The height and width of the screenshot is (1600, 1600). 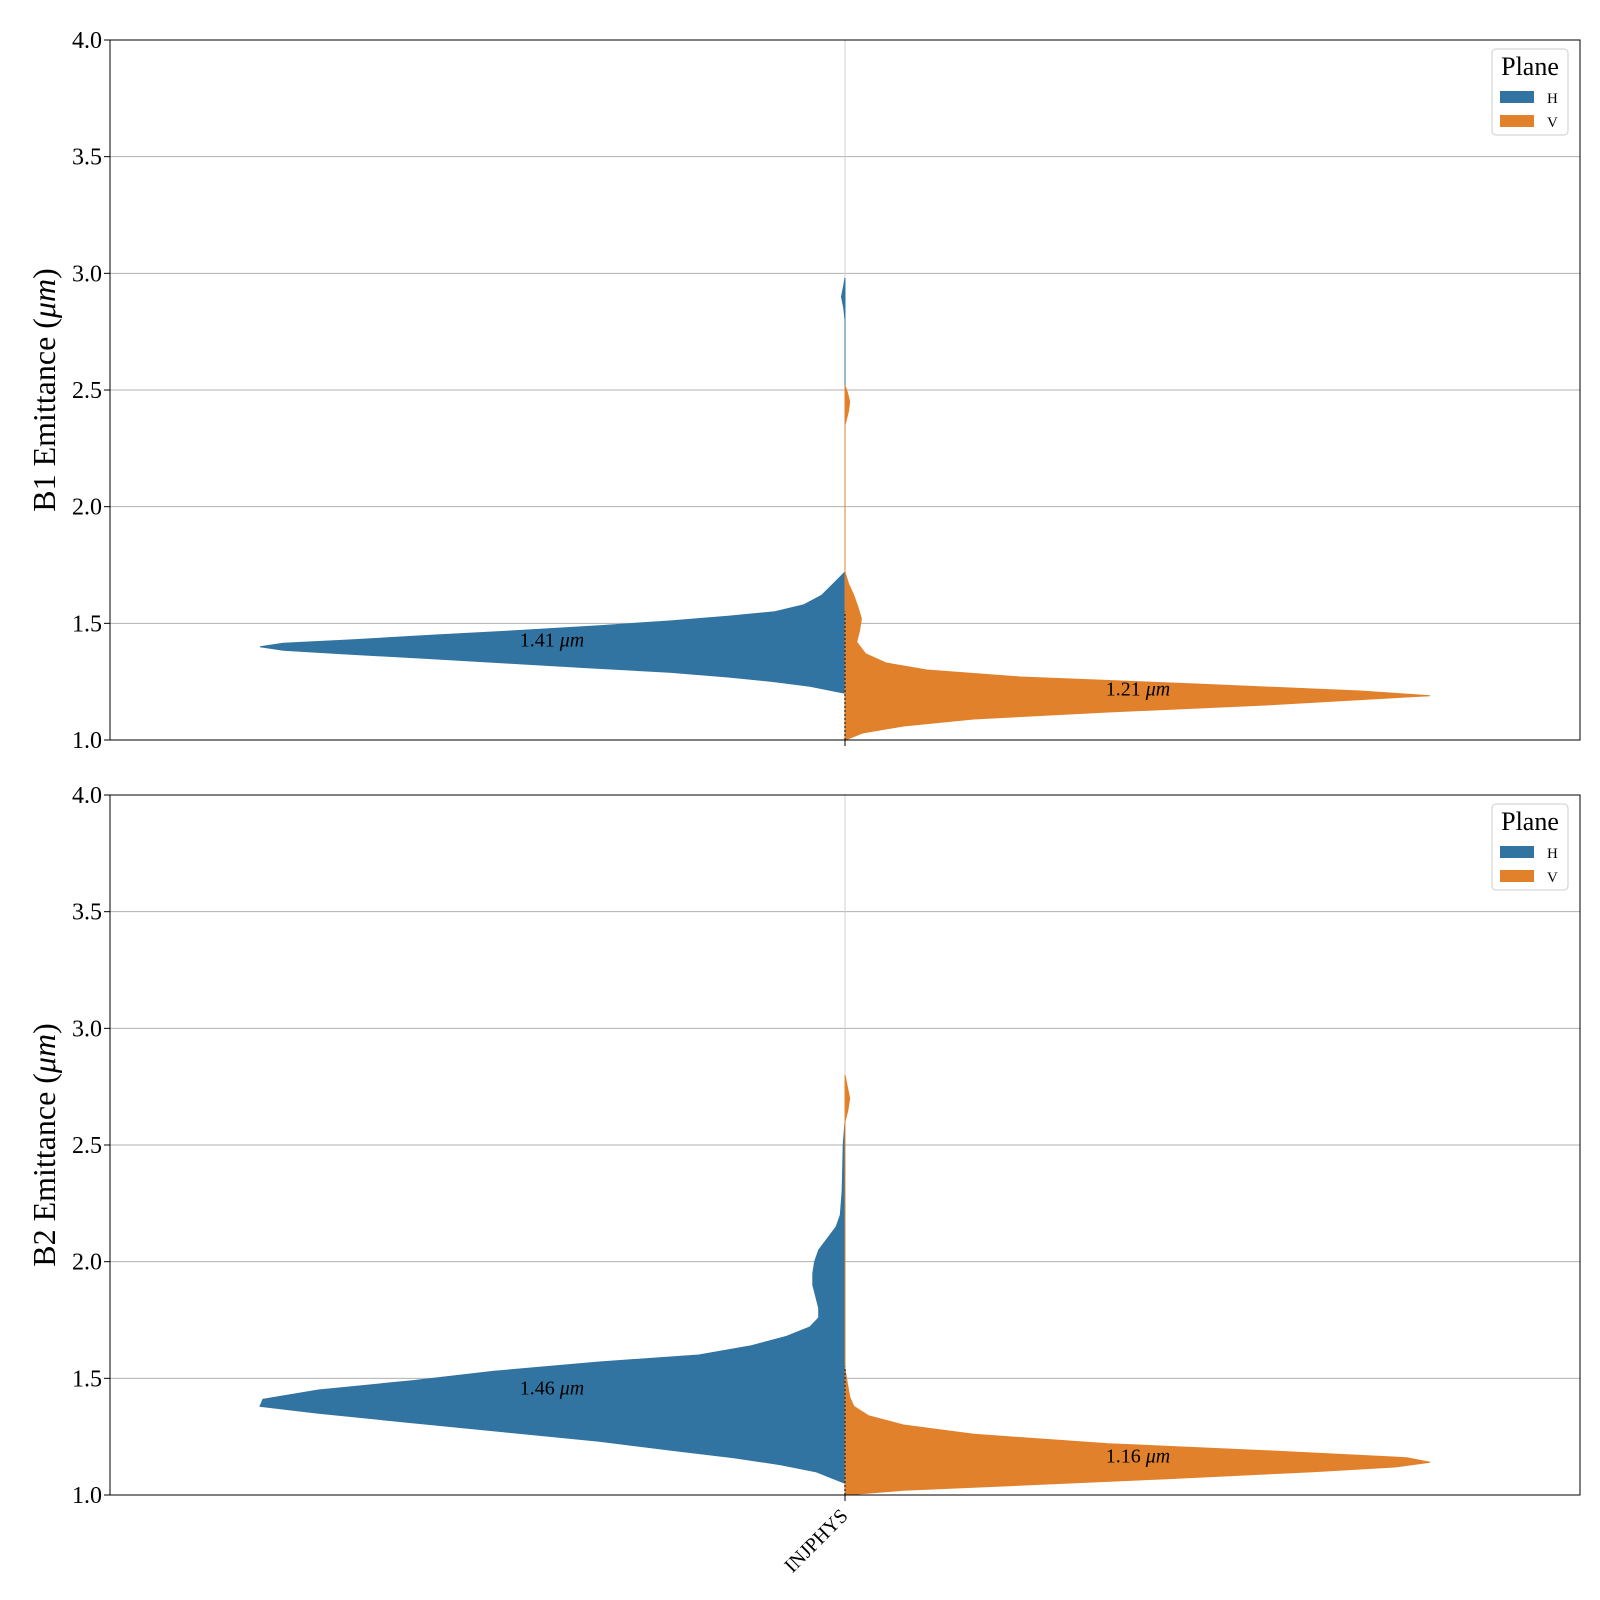 What do you see at coordinates (1138, 1456) in the screenshot?
I see `median-label-v: 1.16 μm` at bounding box center [1138, 1456].